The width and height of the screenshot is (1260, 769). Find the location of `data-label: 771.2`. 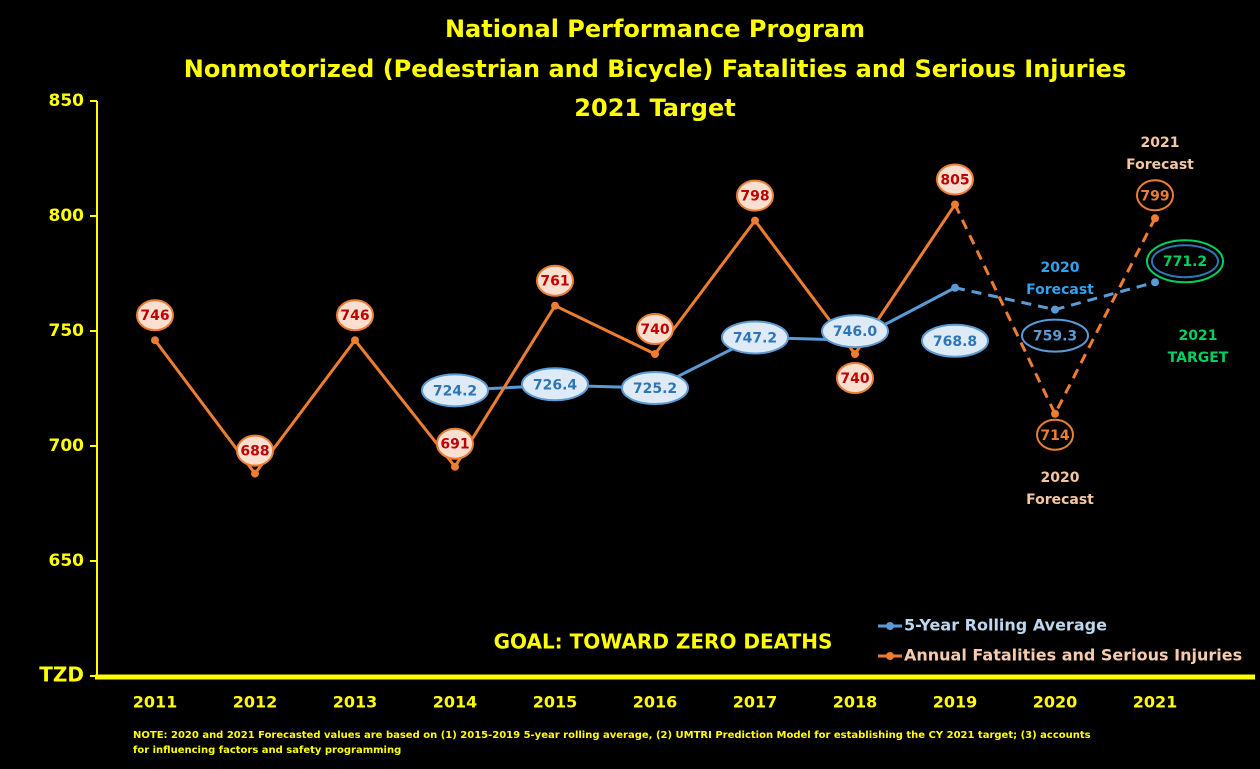

data-label: 771.2 is located at coordinates (1185, 262).